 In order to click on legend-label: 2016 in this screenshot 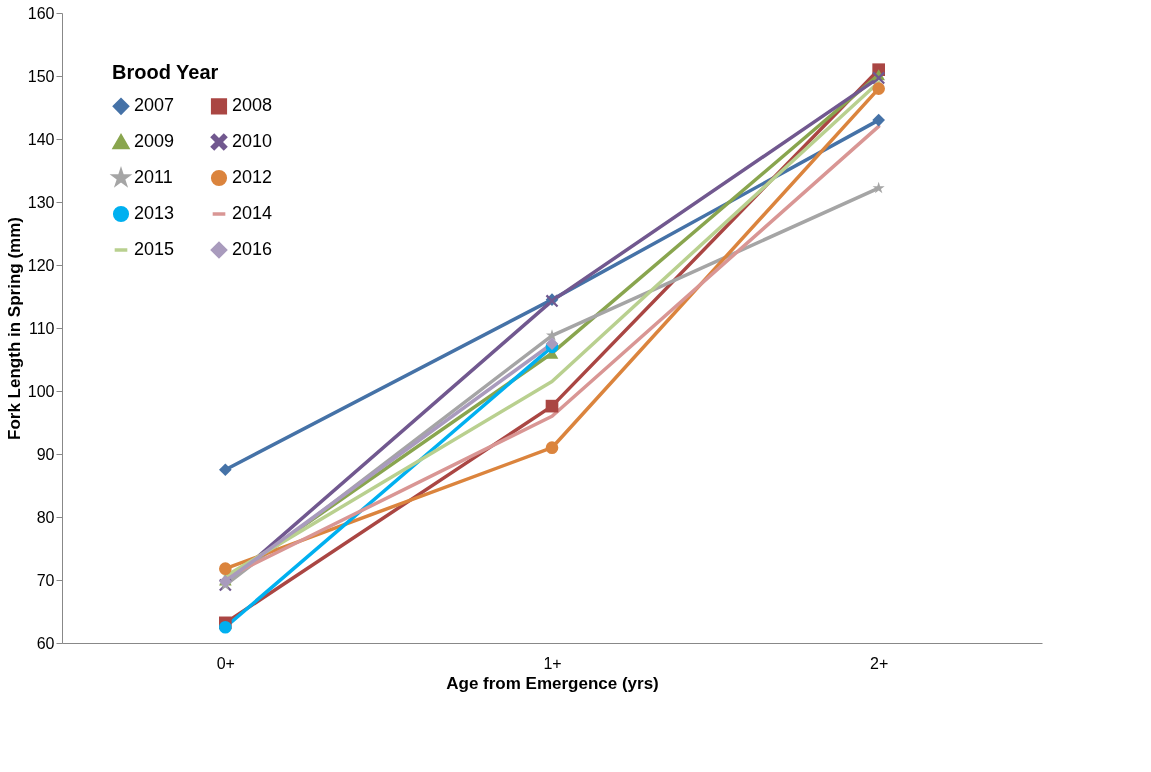, I will do `click(252, 249)`.